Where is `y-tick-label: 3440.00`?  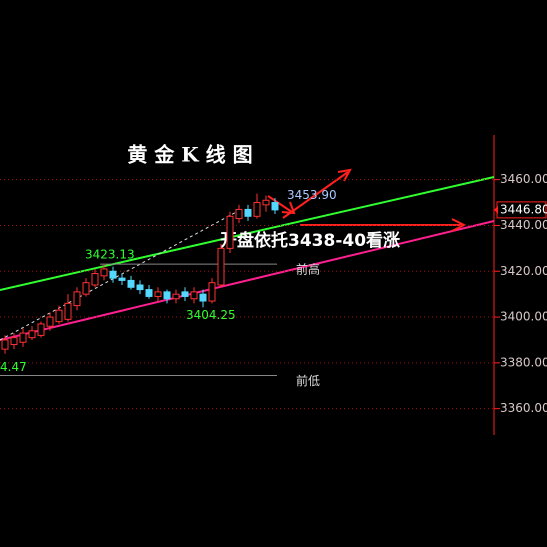 y-tick-label: 3440.00 is located at coordinates (523, 225).